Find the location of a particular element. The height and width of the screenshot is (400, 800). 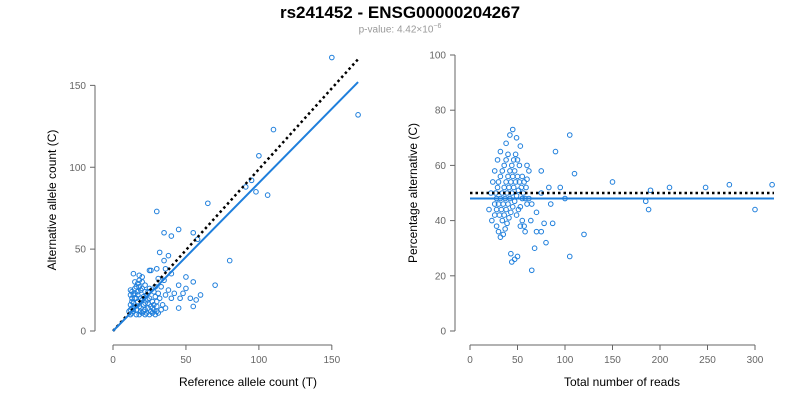

chart-title: rs241452 - ENSG00000204267 is located at coordinates (400, 12).